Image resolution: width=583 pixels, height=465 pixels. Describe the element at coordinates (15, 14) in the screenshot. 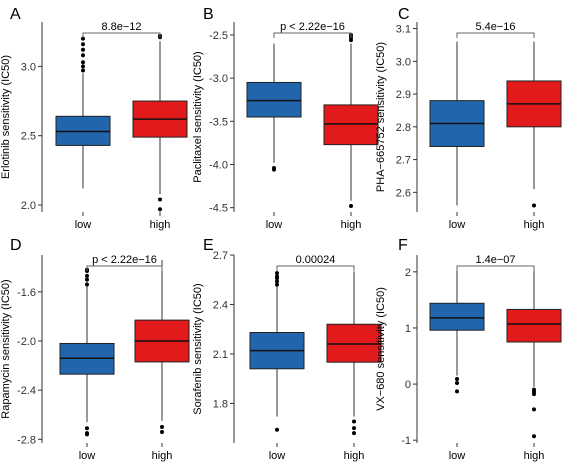

I see `panel-letter: A` at that location.